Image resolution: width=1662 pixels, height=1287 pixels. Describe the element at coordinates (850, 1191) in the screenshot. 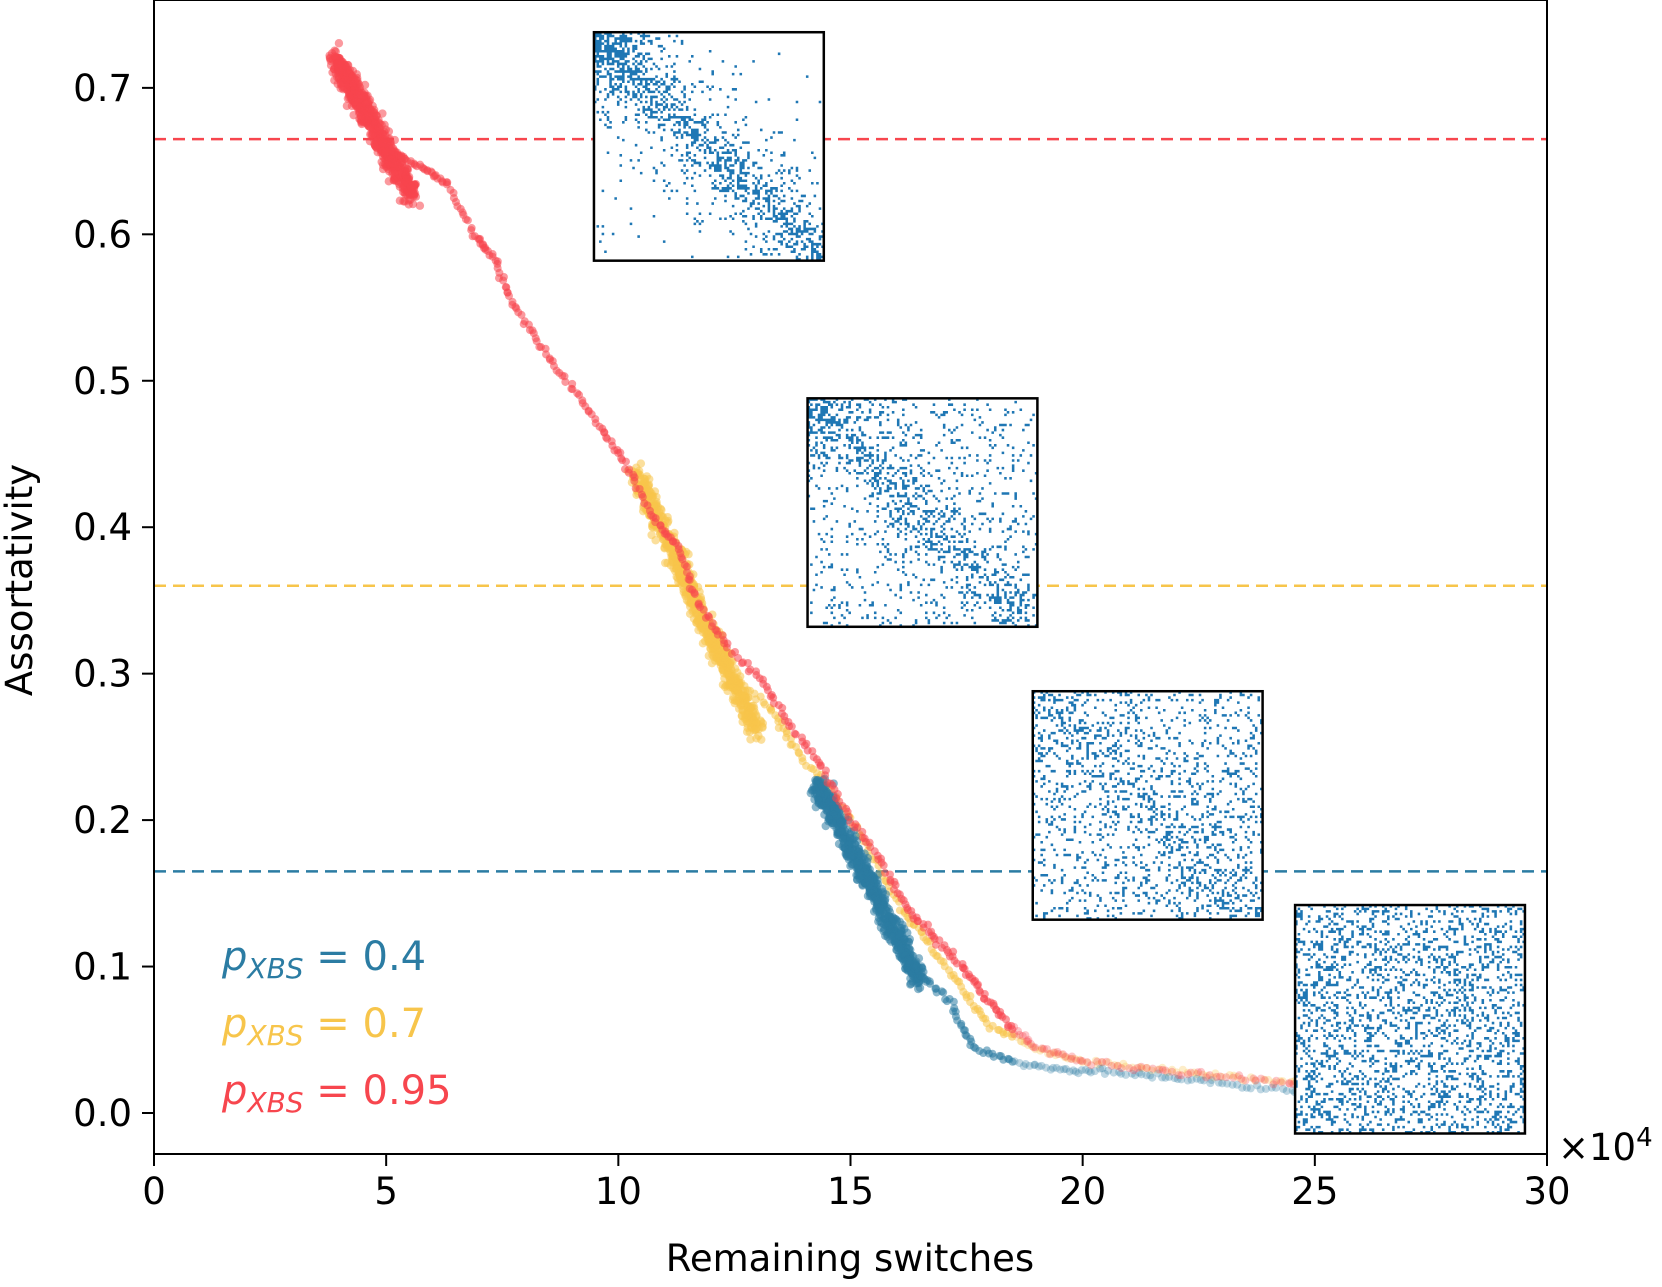

I see `x-tick-label: 15` at that location.